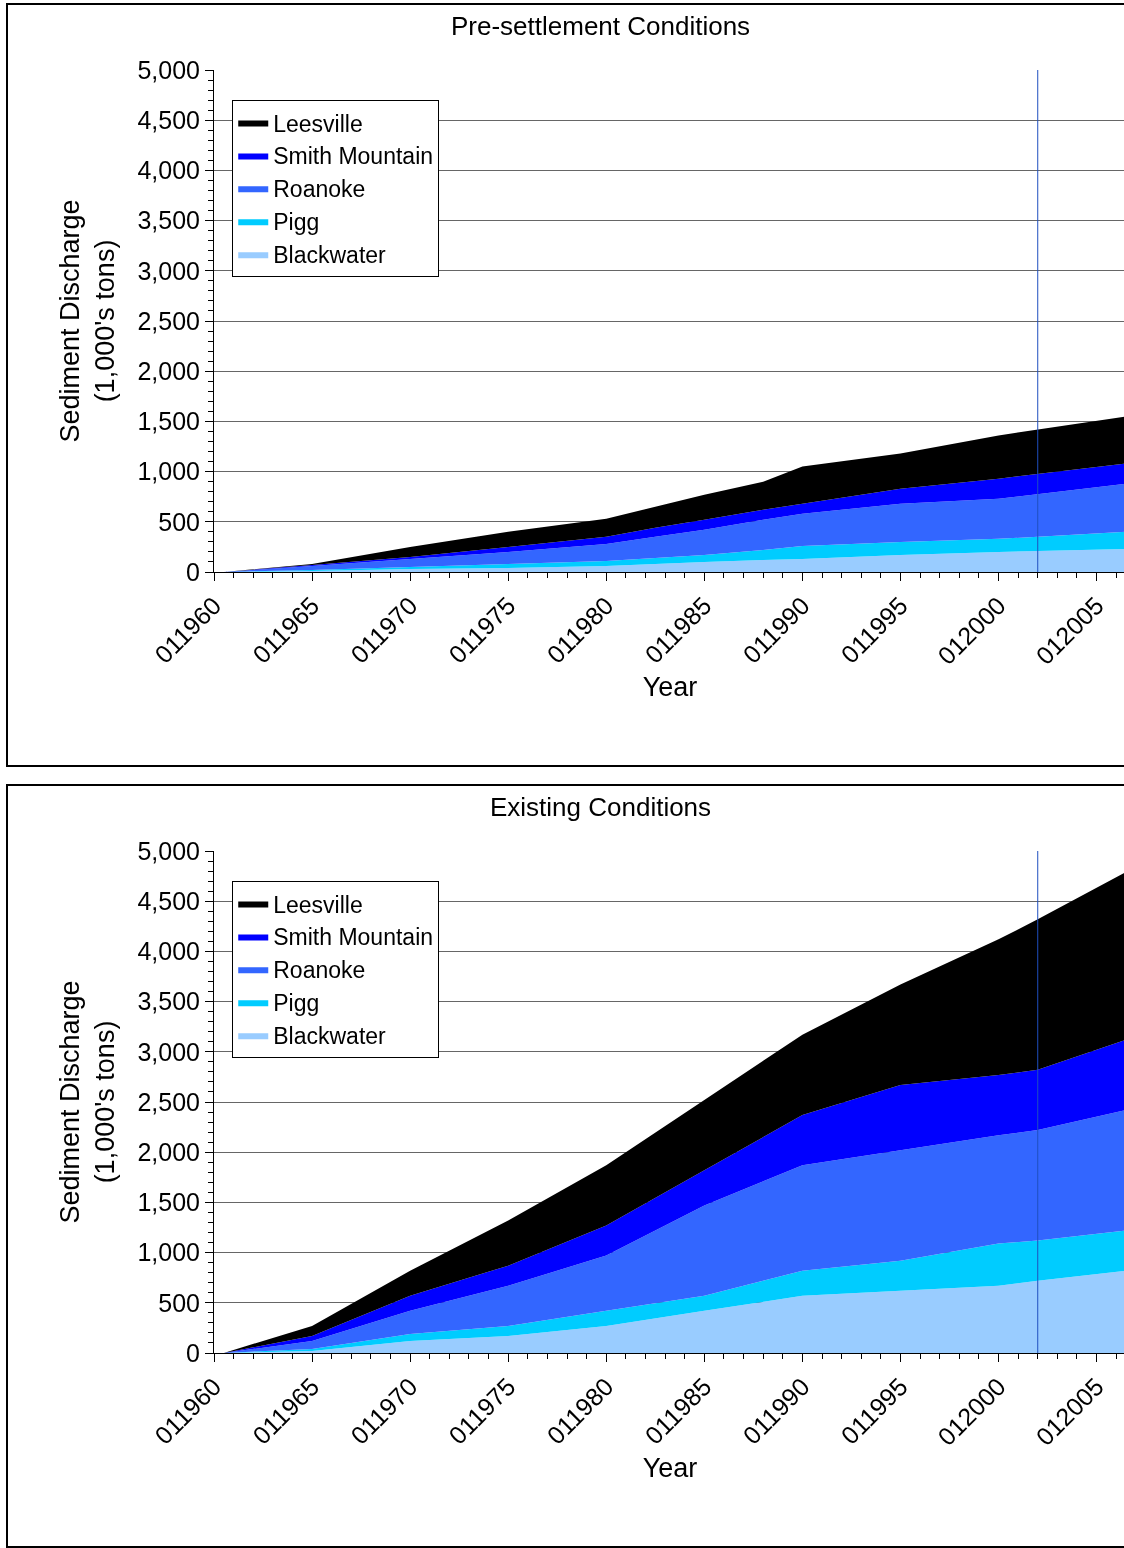  I want to click on chart-title: Existing Conditions, so click(600, 806).